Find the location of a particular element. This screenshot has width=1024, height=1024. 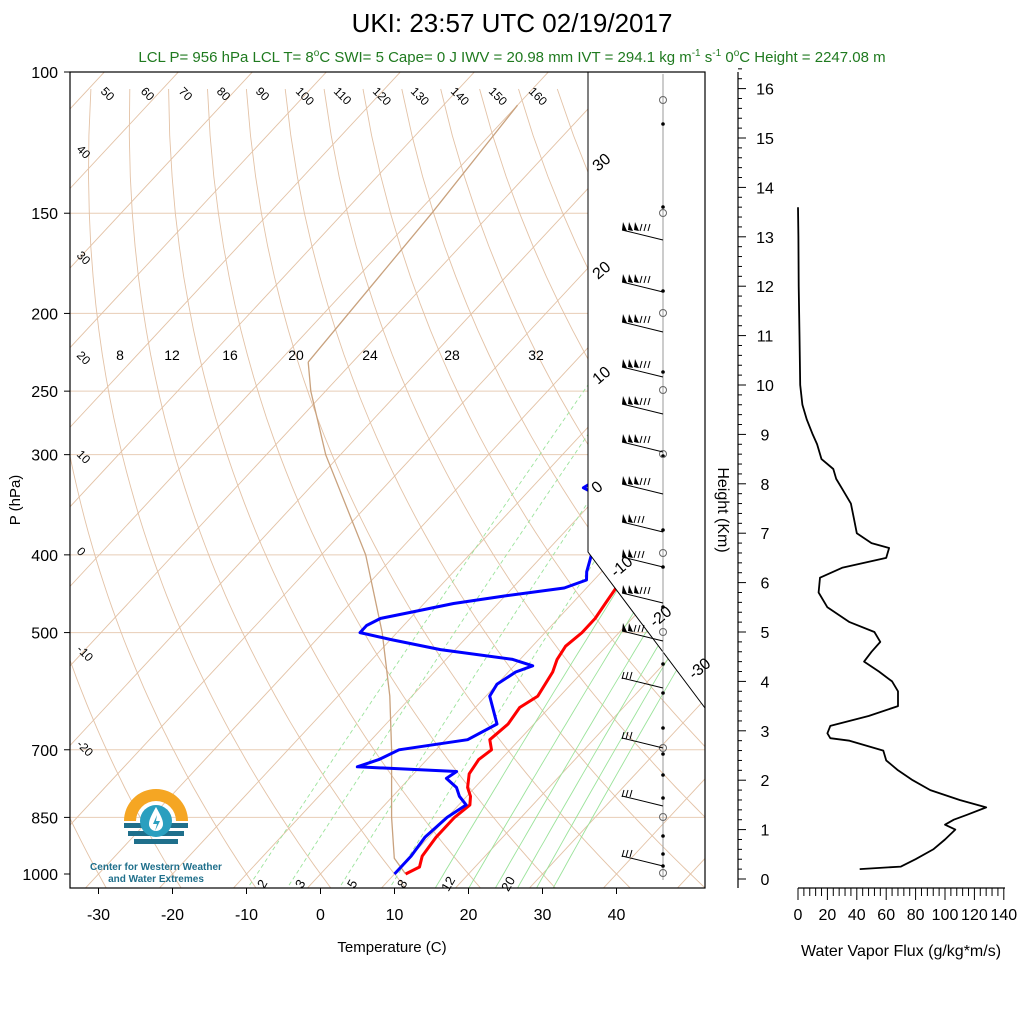

adiabat-label: 150 is located at coordinates (498, 96).